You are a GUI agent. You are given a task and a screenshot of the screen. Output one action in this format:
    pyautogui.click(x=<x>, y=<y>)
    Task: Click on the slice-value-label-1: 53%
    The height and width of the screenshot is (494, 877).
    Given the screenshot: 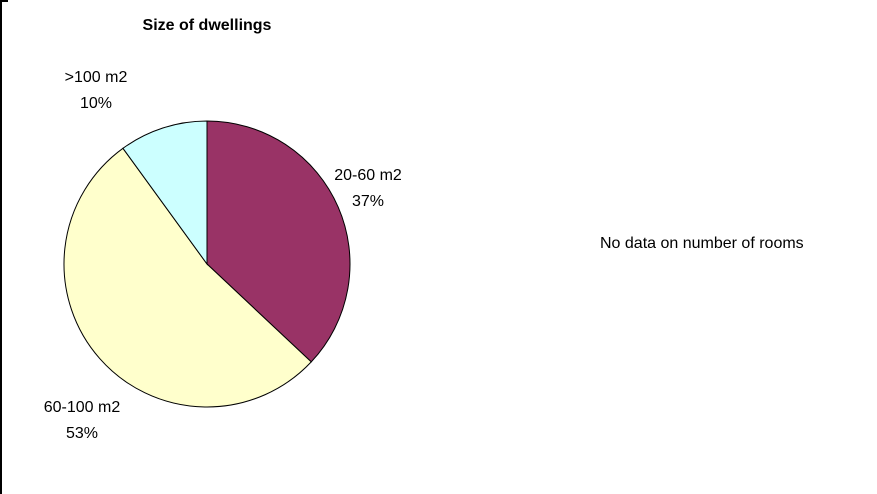 What is the action you would take?
    pyautogui.click(x=82, y=433)
    